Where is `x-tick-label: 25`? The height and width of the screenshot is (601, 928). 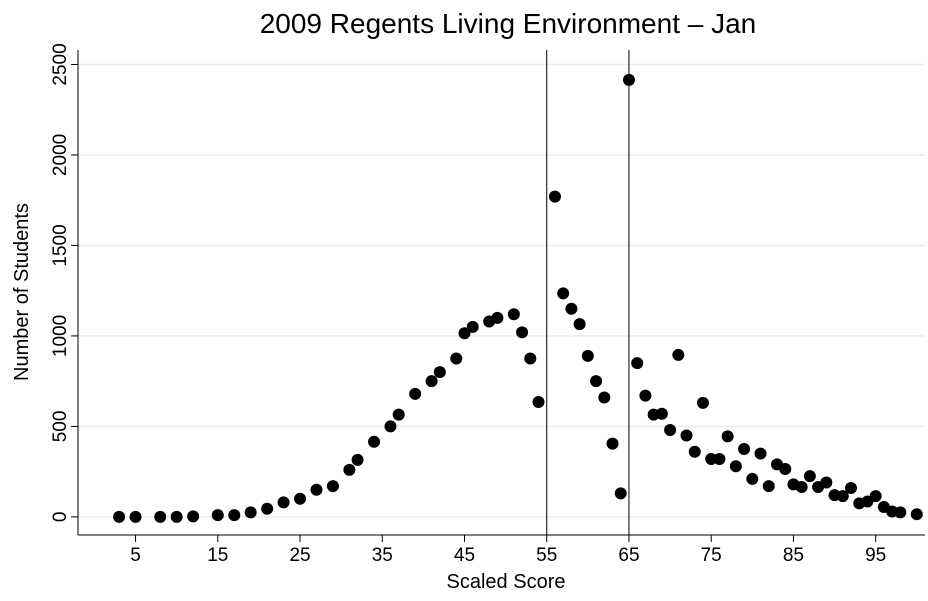
x-tick-label: 25 is located at coordinates (299, 555).